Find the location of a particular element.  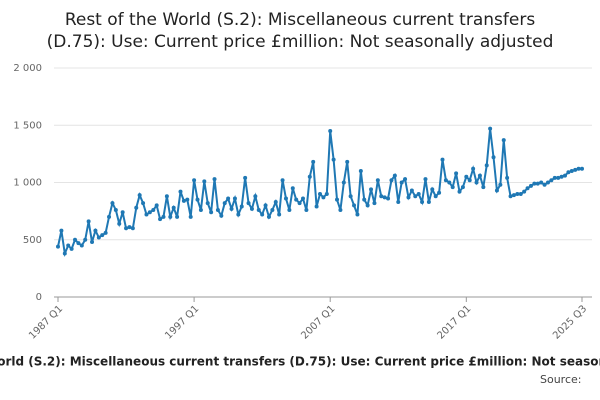

x-tick-label: 2025 Q3 is located at coordinates (570, 322).